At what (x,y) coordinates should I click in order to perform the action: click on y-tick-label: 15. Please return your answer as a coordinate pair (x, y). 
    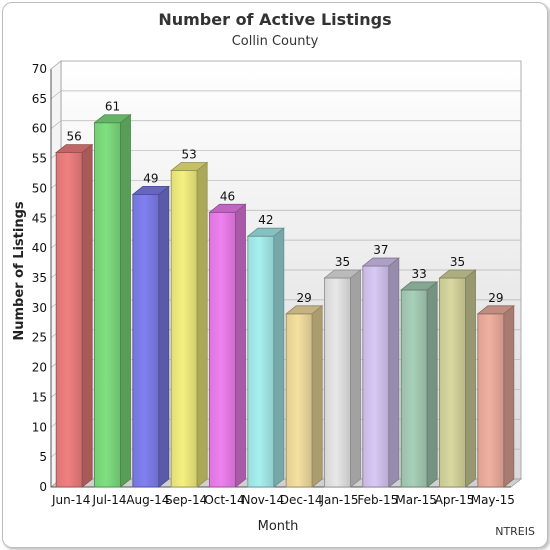
    Looking at the image, I should click on (39, 397).